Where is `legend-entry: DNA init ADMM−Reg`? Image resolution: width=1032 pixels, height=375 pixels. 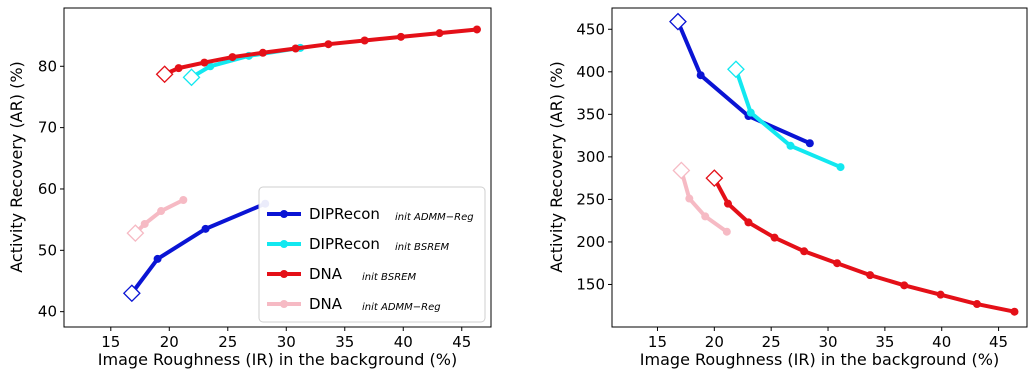
legend-entry: DNA init ADMM−Reg is located at coordinates (354, 304).